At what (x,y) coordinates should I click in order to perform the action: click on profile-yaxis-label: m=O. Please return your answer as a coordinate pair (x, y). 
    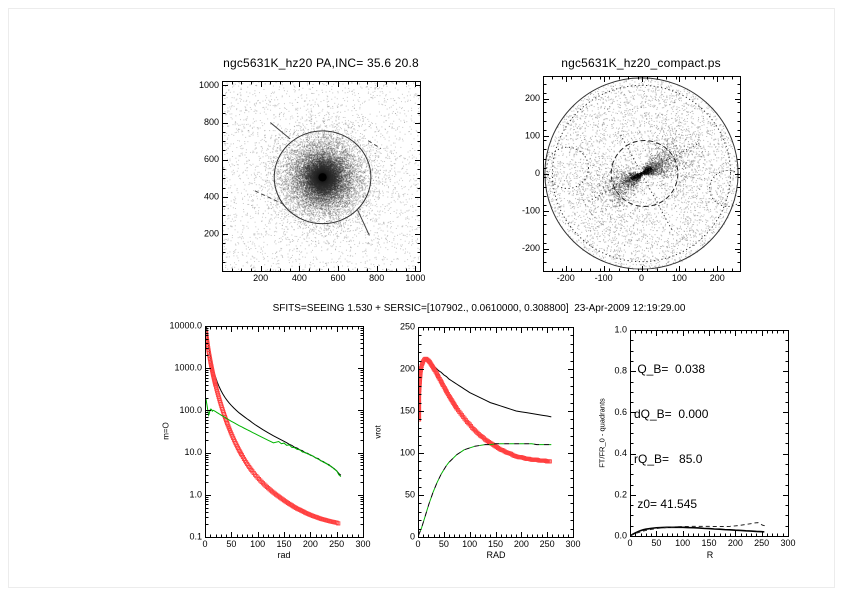
    Looking at the image, I should click on (166, 431).